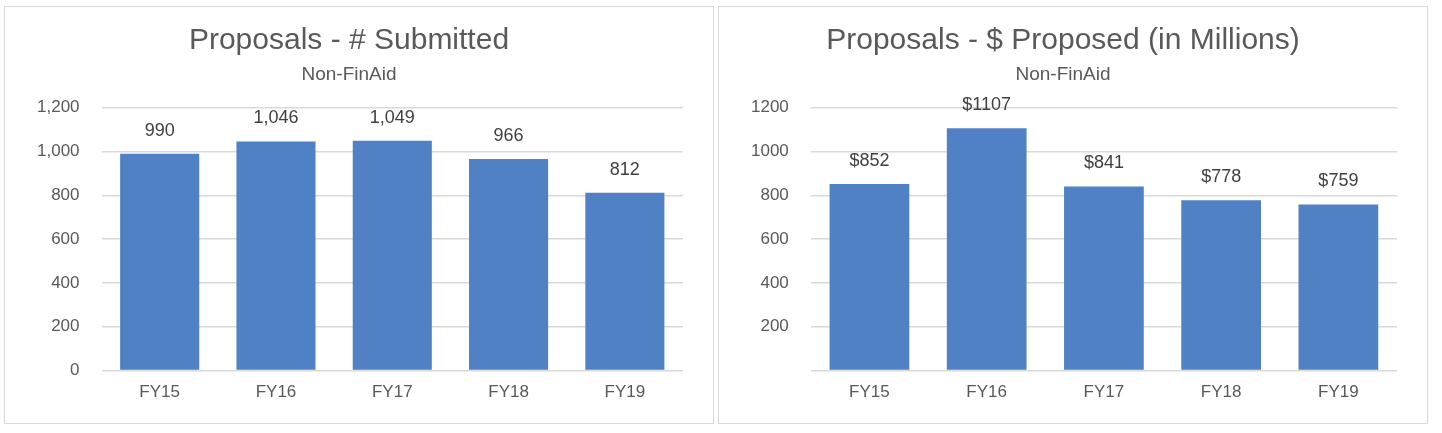  I want to click on data-label: $759, so click(1338, 180).